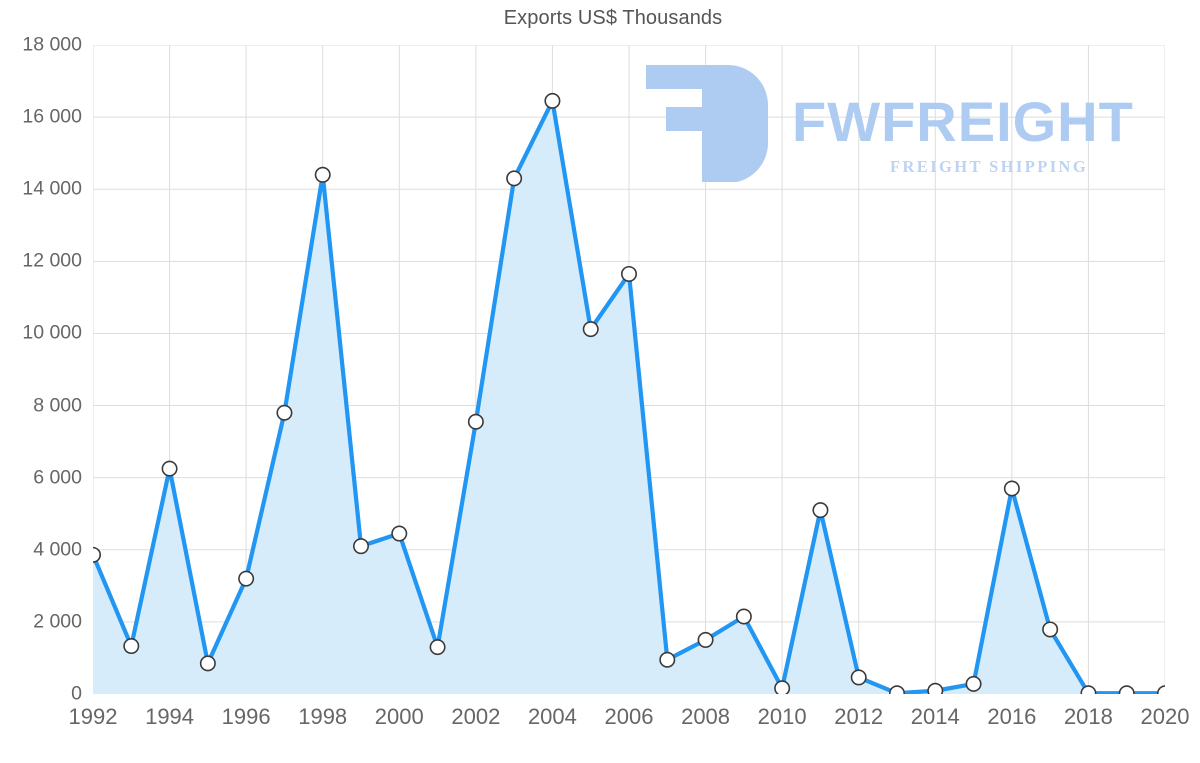  Describe the element at coordinates (399, 716) in the screenshot. I see `x-axis-tick-label: 2000` at that location.